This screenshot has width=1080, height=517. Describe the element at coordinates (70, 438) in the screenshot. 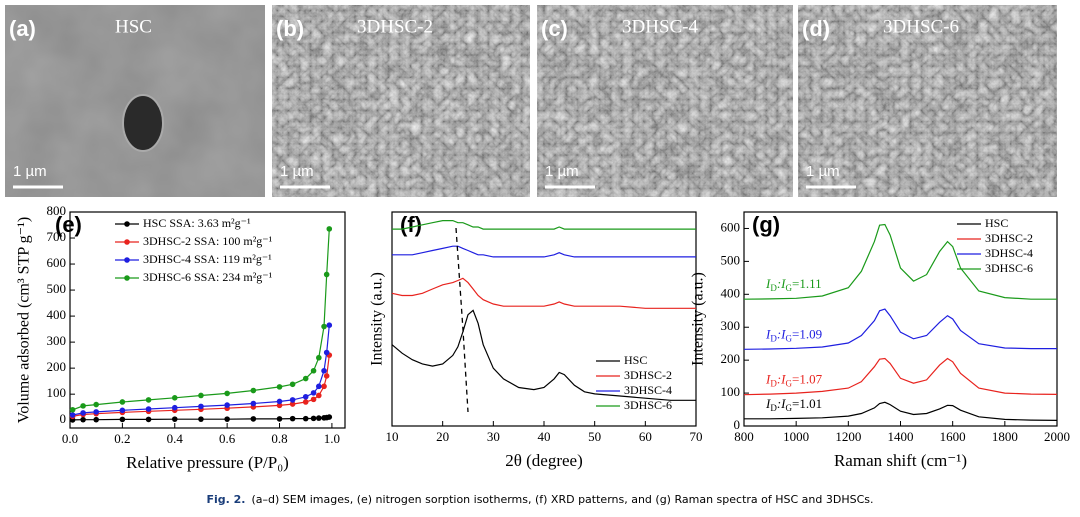

I see `x-tick-label: 0.0` at that location.